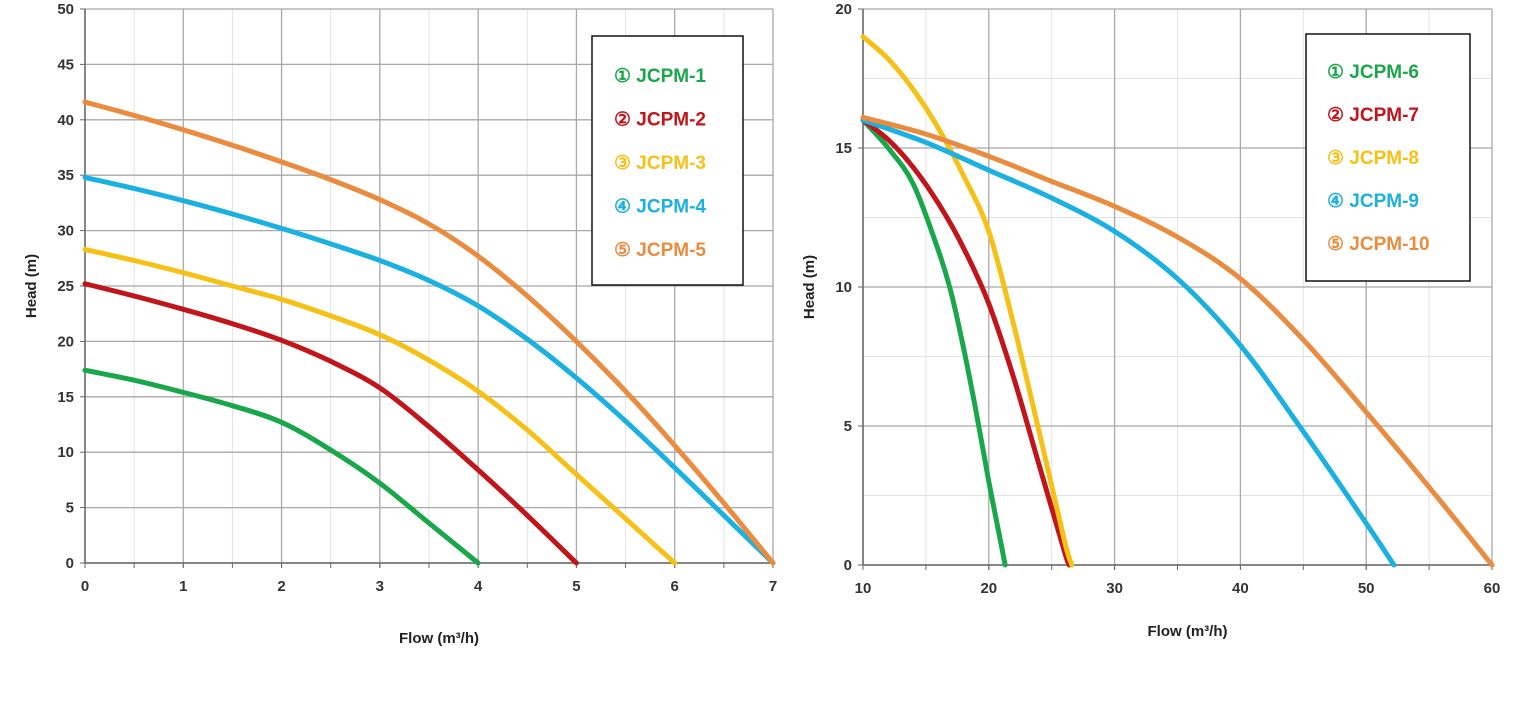  I want to click on x-tick-label: 0, so click(85, 586).